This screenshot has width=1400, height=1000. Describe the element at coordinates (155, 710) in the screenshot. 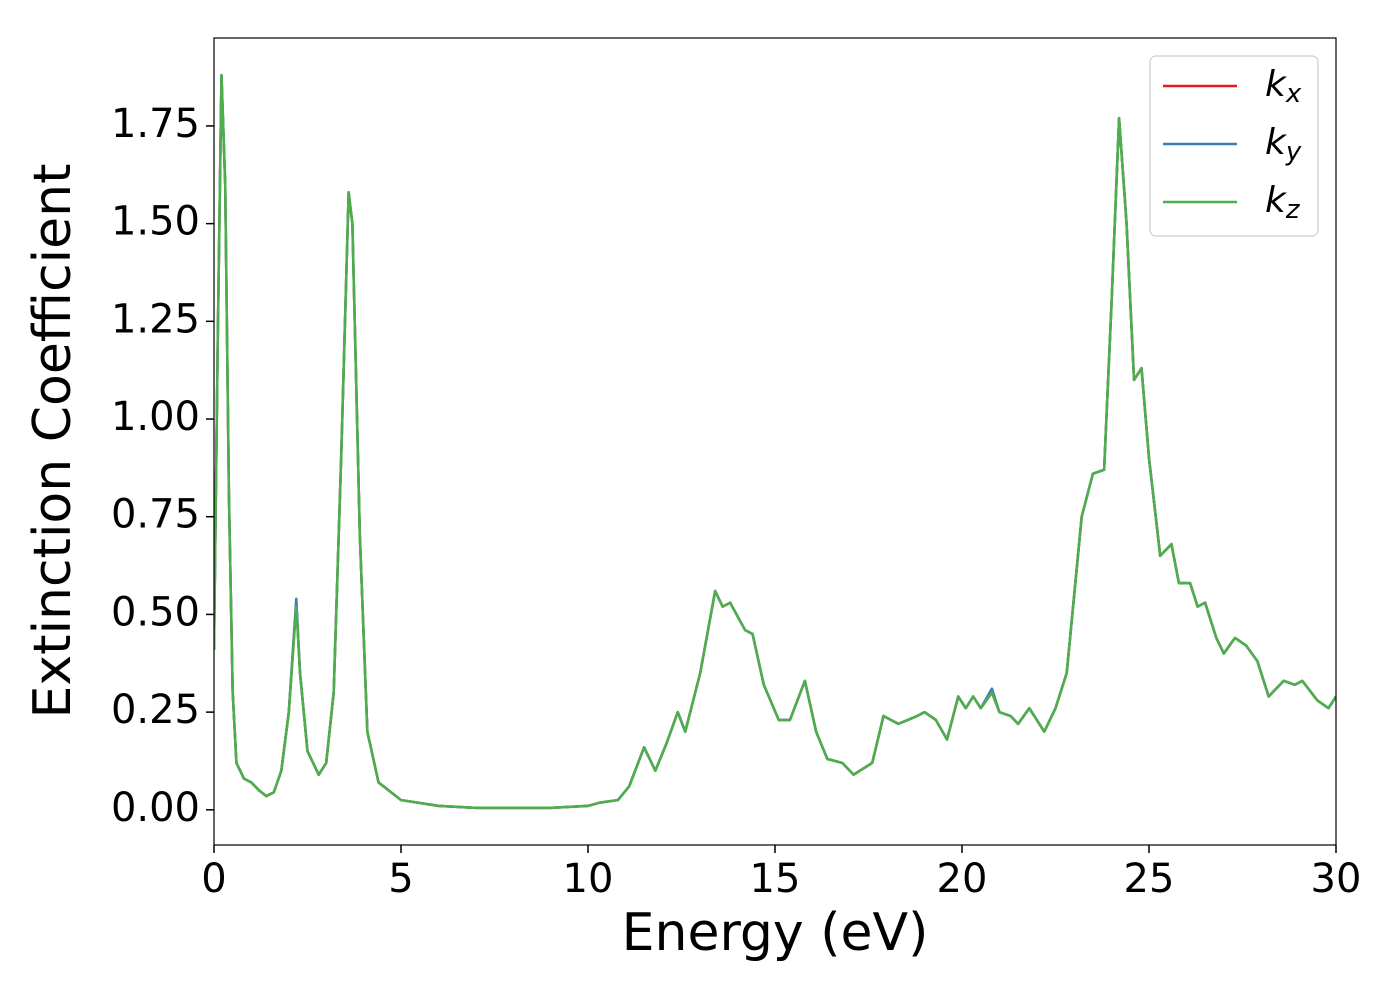

I see `y-tick-label: 0.25` at that location.